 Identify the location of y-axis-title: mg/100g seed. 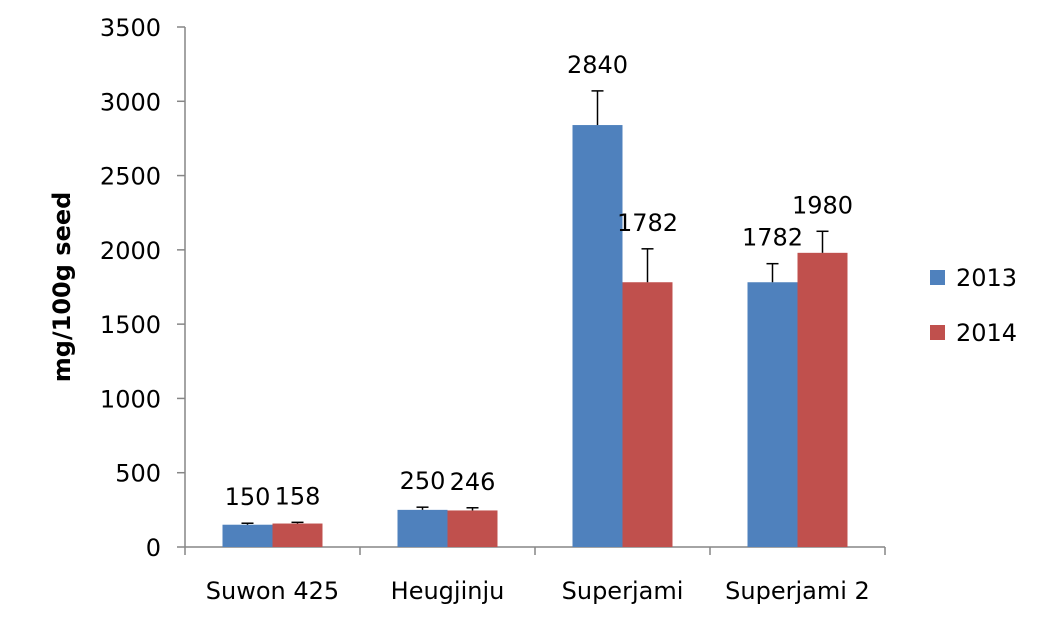
(62, 287).